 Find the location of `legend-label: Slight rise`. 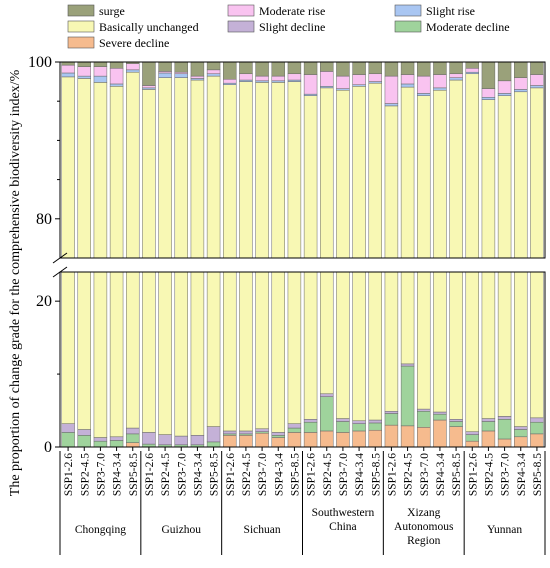

legend-label: Slight rise is located at coordinates (450, 11).